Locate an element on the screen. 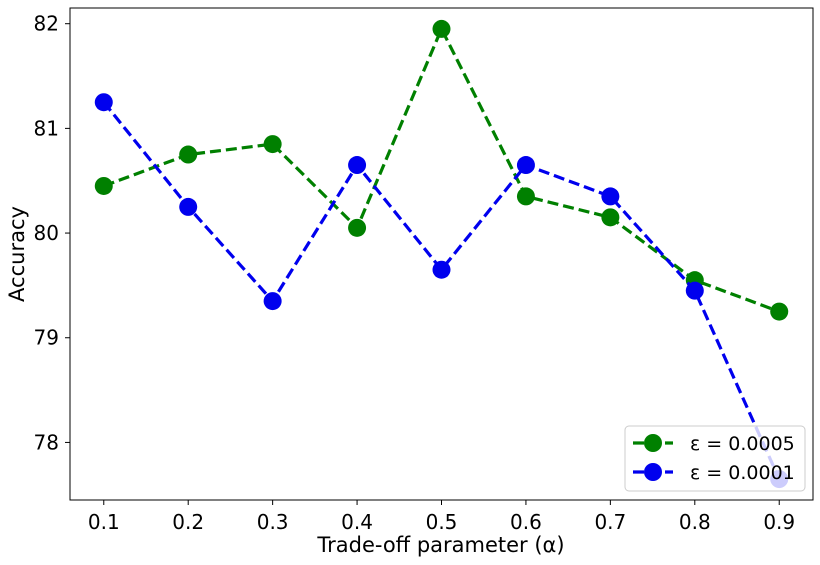  legend-entry-2: ε = 0.0001 is located at coordinates (714, 473).